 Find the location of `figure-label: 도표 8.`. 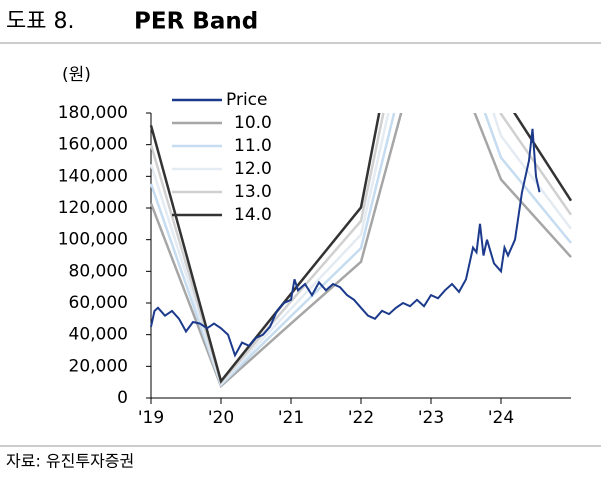

figure-label: 도표 8. is located at coordinates (40, 21).